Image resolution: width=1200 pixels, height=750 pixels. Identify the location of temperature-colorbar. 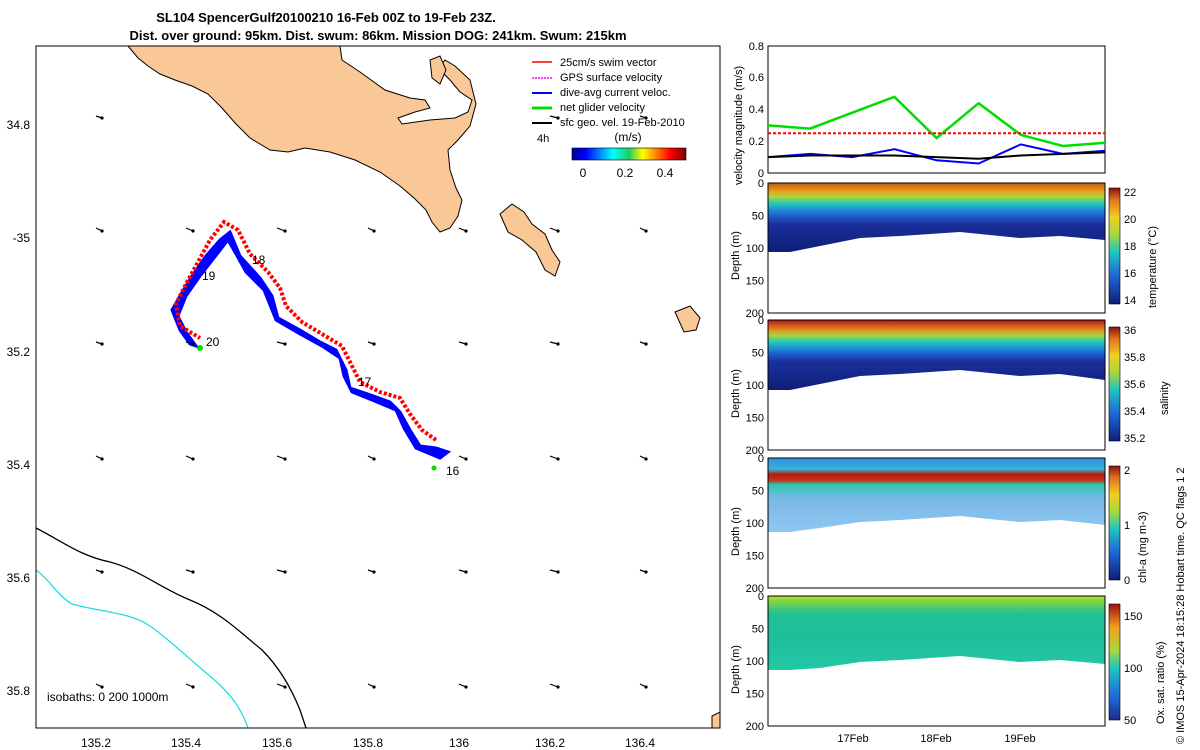
(1114, 246).